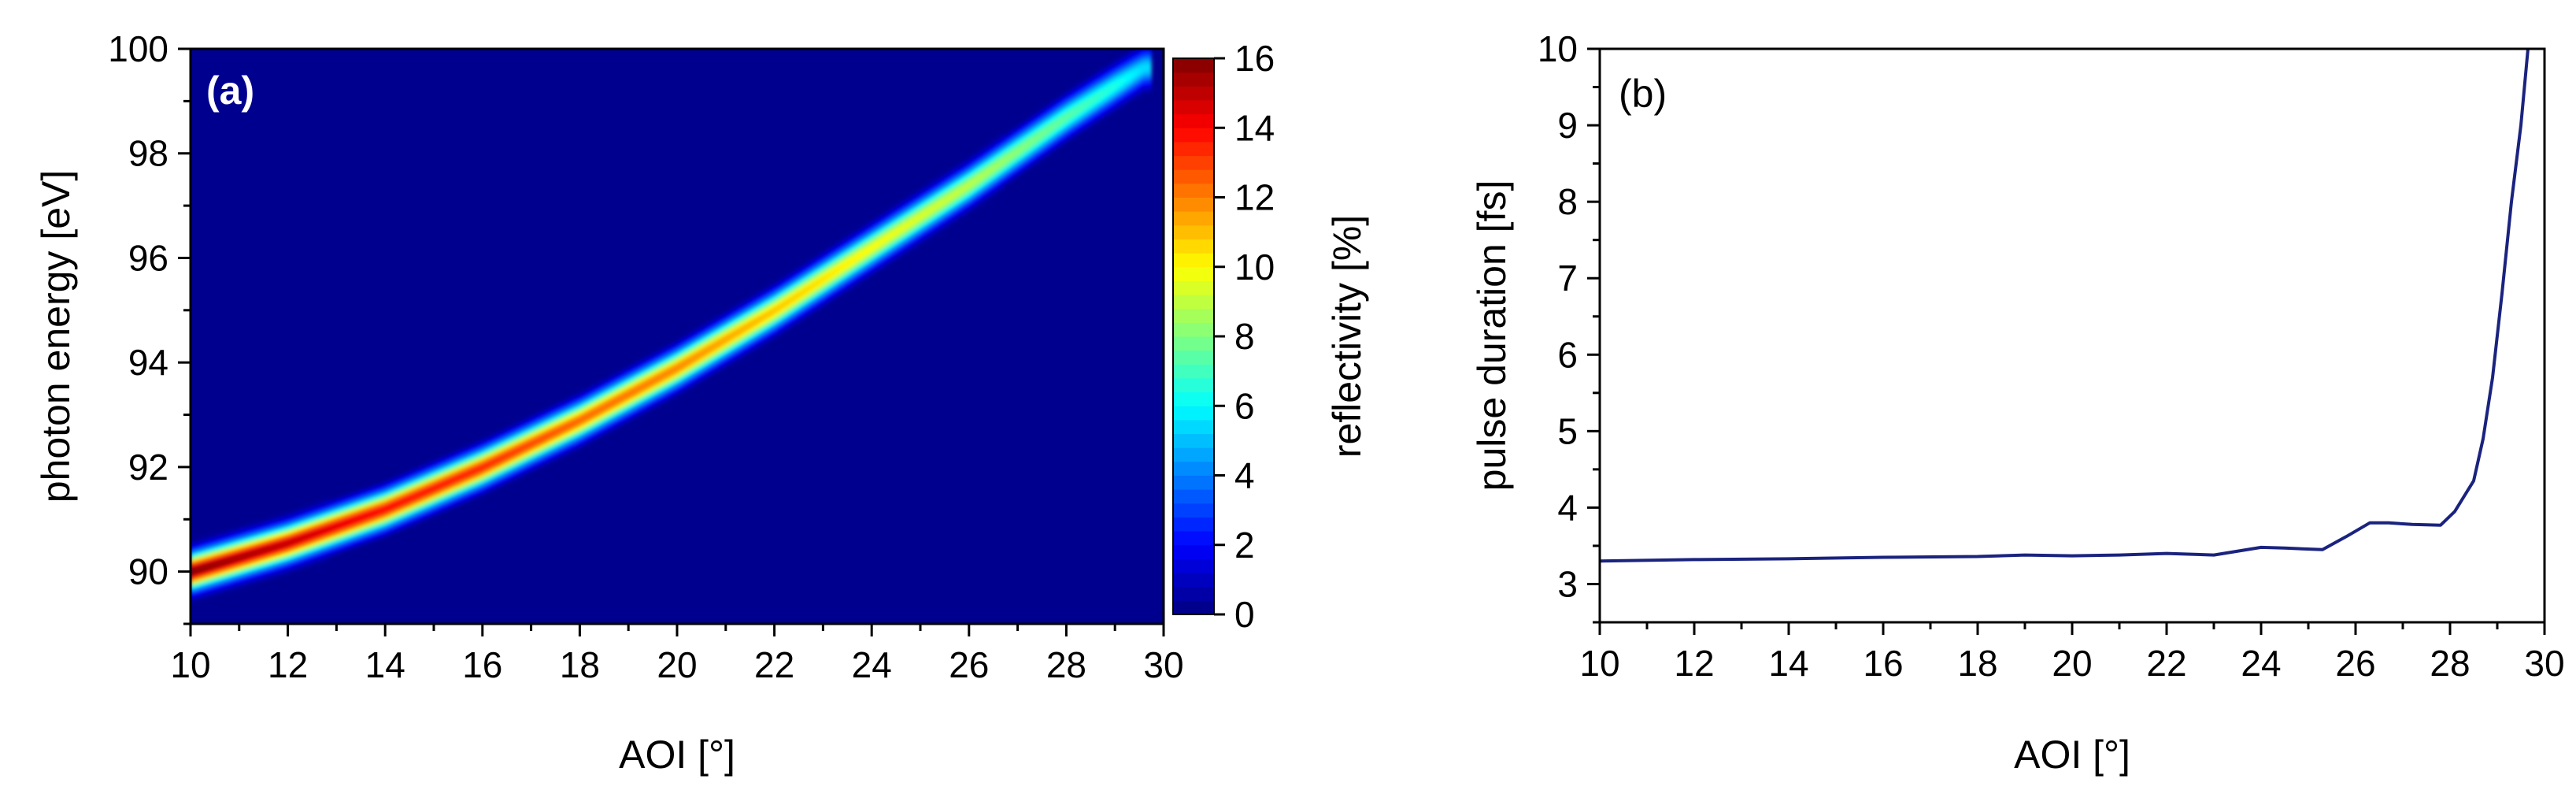 Image resolution: width=2576 pixels, height=794 pixels. I want to click on colorbar: 0 2 4 6 8 10 12 14 16 reflectivity [%], so click(1270, 336).